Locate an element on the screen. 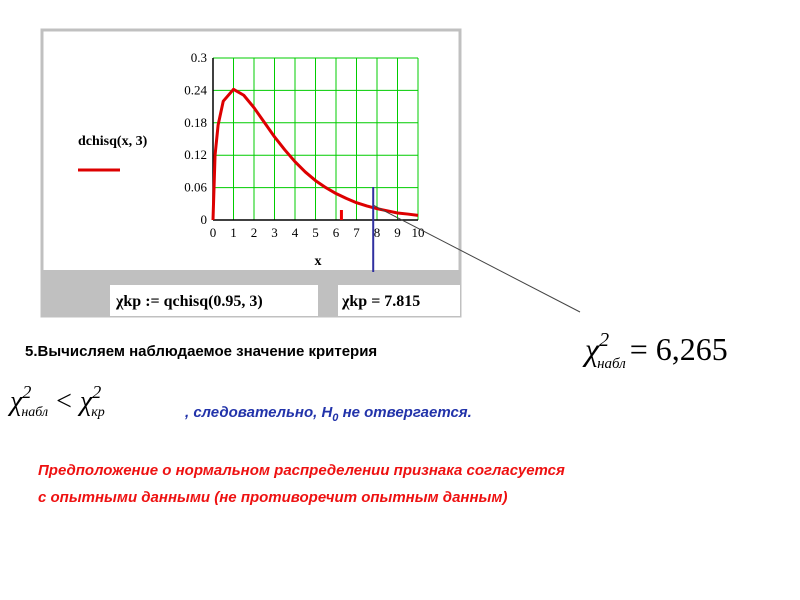 The height and width of the screenshot is (600, 800). x-tick-label: 3 is located at coordinates (274, 232).